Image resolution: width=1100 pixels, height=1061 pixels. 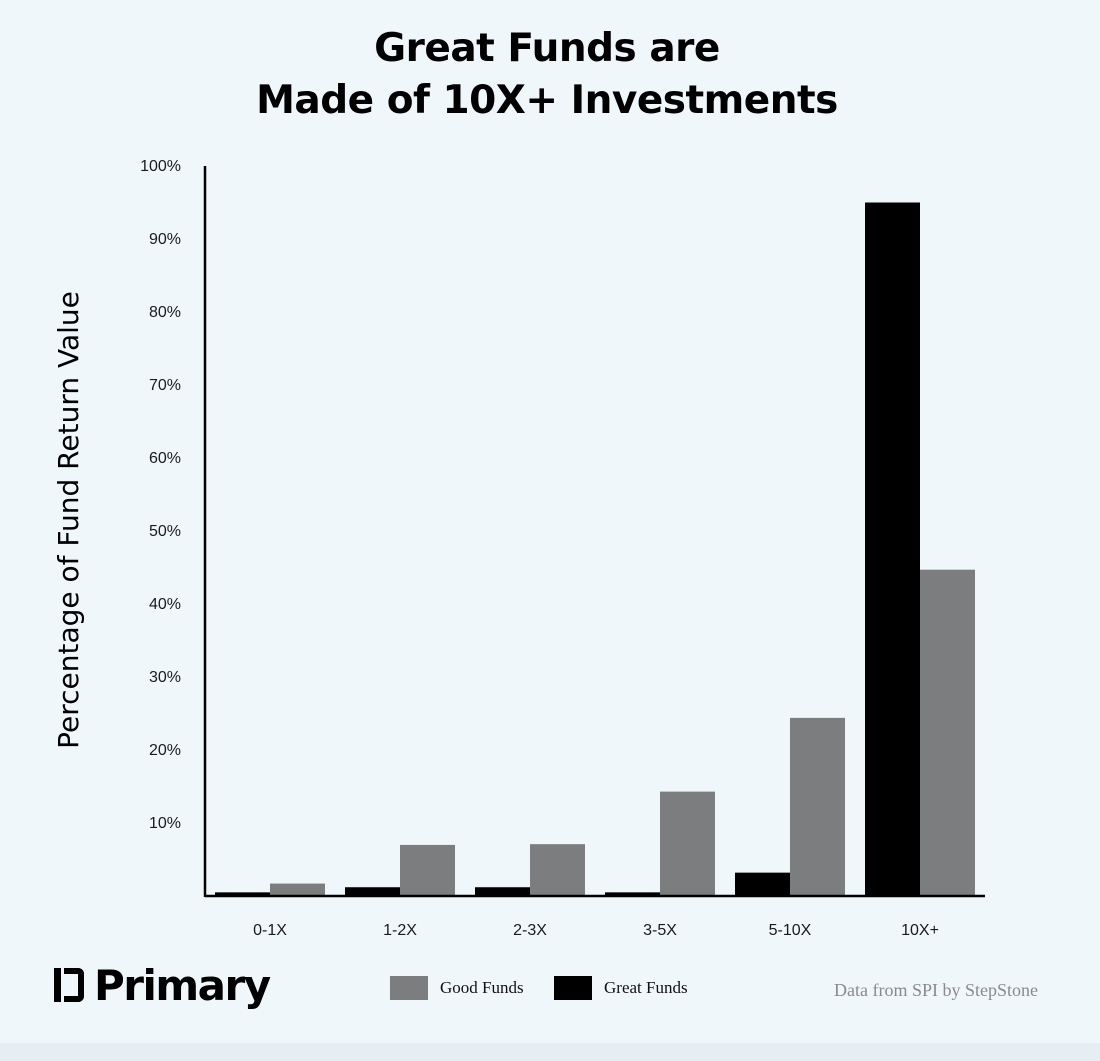 What do you see at coordinates (165, 604) in the screenshot?
I see `y-tick-label: 40%` at bounding box center [165, 604].